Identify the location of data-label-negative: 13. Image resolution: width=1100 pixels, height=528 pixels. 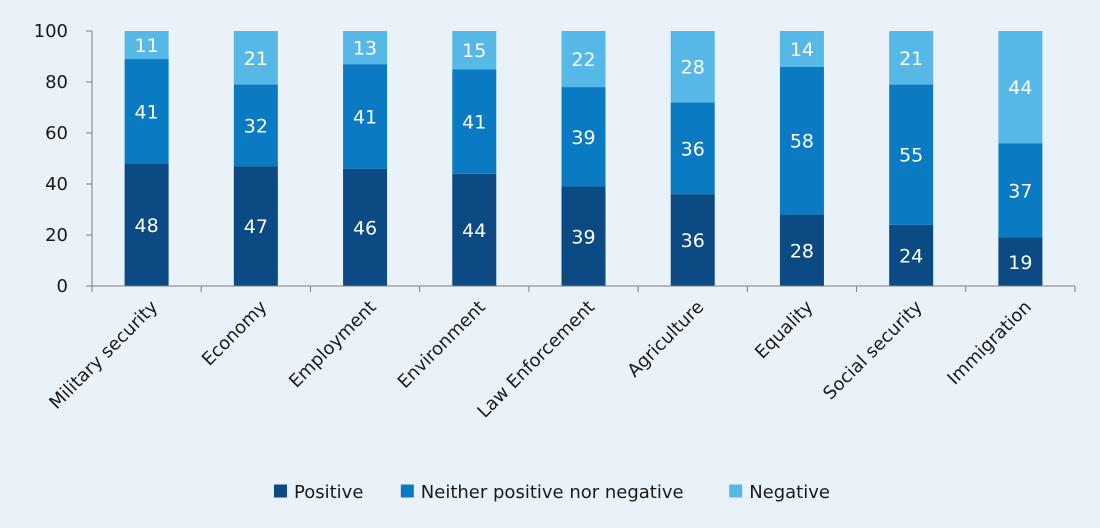
(365, 49).